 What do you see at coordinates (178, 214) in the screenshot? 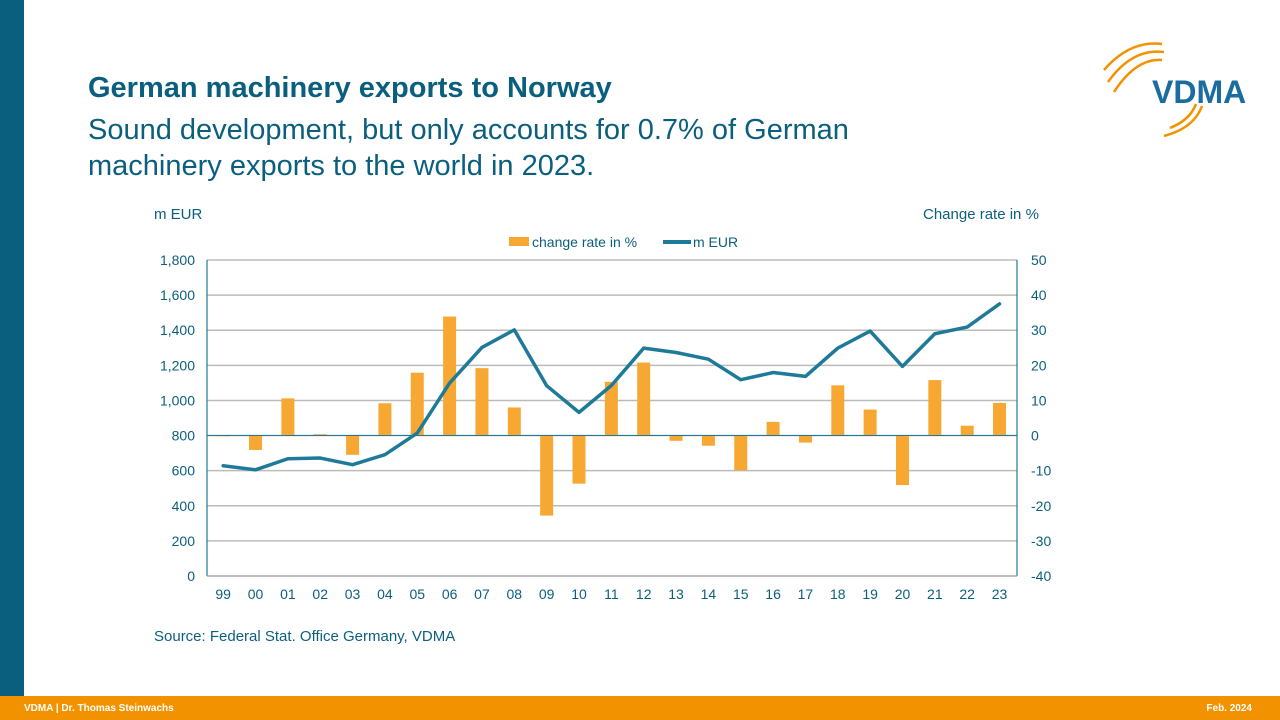
I see `left-axis-label: m EUR` at bounding box center [178, 214].